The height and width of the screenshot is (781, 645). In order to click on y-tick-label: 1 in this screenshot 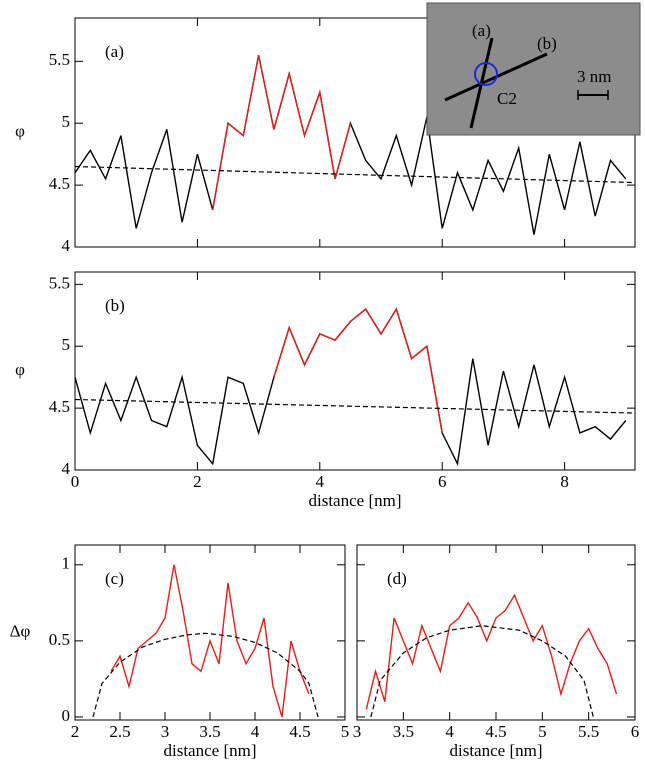, I will do `click(66, 563)`.